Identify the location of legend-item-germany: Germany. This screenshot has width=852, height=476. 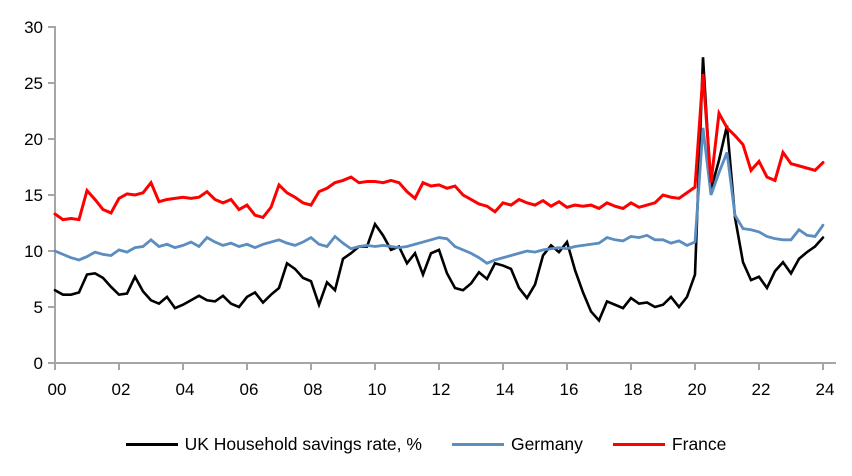
(517, 444).